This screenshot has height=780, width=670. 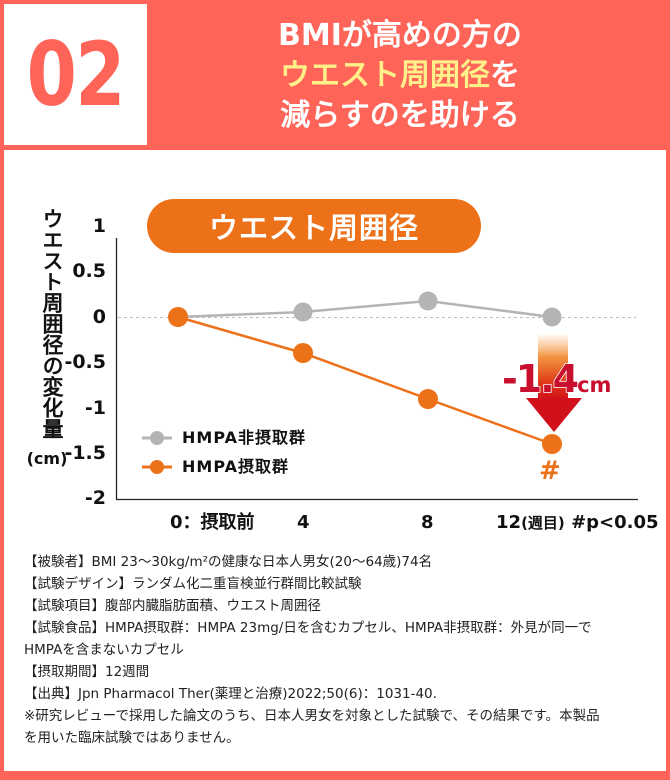 What do you see at coordinates (365, 380) in the screenshot?
I see `series-line-intake` at bounding box center [365, 380].